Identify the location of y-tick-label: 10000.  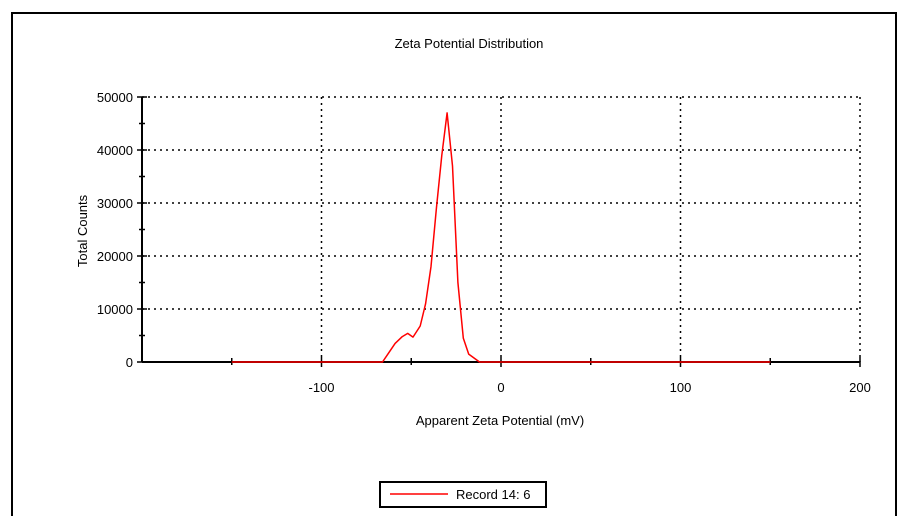
(115, 309).